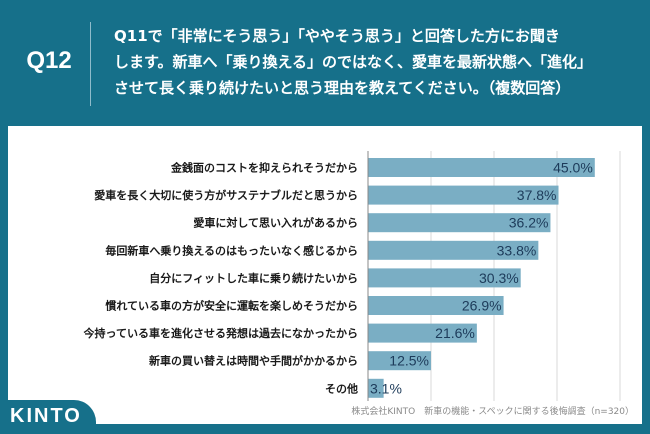  What do you see at coordinates (253, 361) in the screenshot?
I see `category-label: 新車の買い替えは時間や手間がかかるから` at bounding box center [253, 361].